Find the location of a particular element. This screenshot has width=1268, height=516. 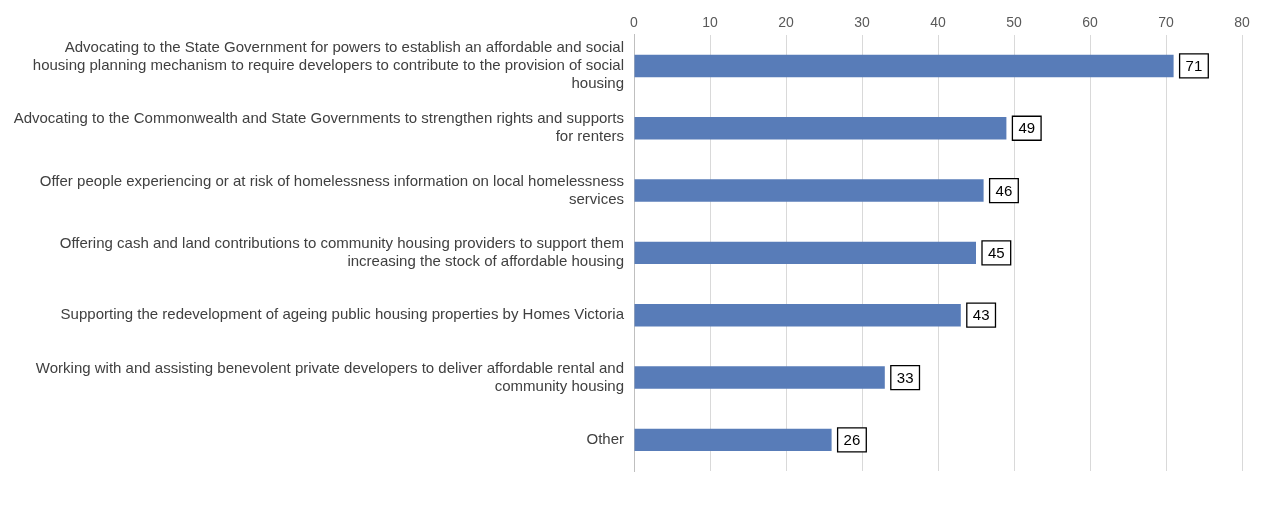

data-label: 43 is located at coordinates (981, 315).